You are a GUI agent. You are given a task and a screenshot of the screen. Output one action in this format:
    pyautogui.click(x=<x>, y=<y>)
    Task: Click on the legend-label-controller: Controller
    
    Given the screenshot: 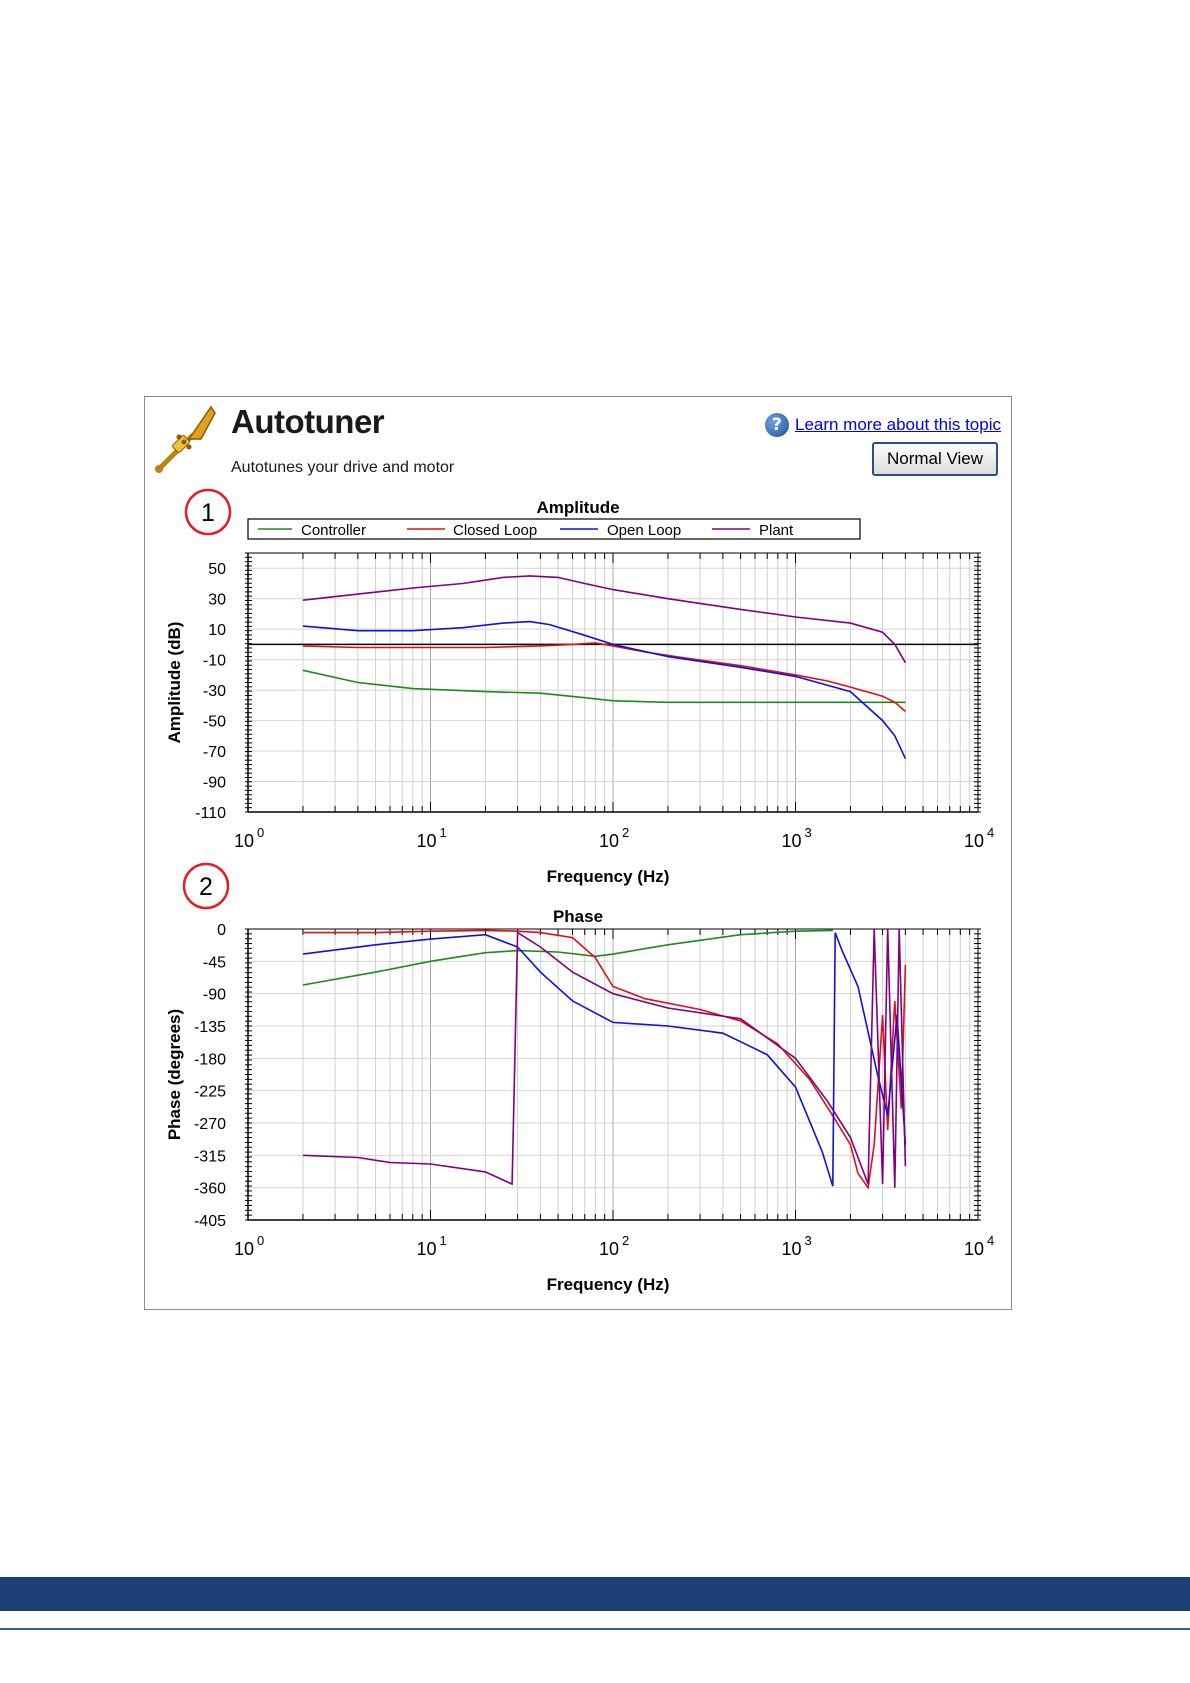 What is the action you would take?
    pyautogui.click(x=333, y=530)
    